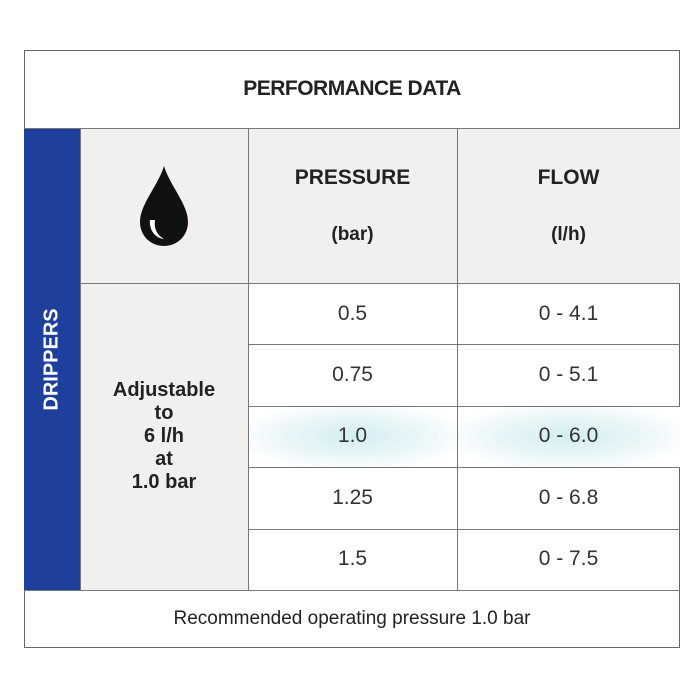 The image size is (700, 700). Describe the element at coordinates (568, 559) in the screenshot. I see `data-cell: 0 - 7.5` at that location.